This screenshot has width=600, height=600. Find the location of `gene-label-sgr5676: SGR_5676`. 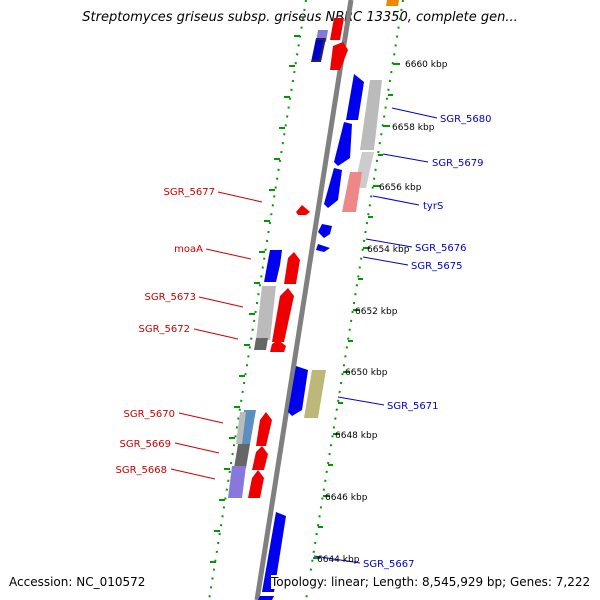

gene-label-sgr5676: SGR_5676 is located at coordinates (441, 248).